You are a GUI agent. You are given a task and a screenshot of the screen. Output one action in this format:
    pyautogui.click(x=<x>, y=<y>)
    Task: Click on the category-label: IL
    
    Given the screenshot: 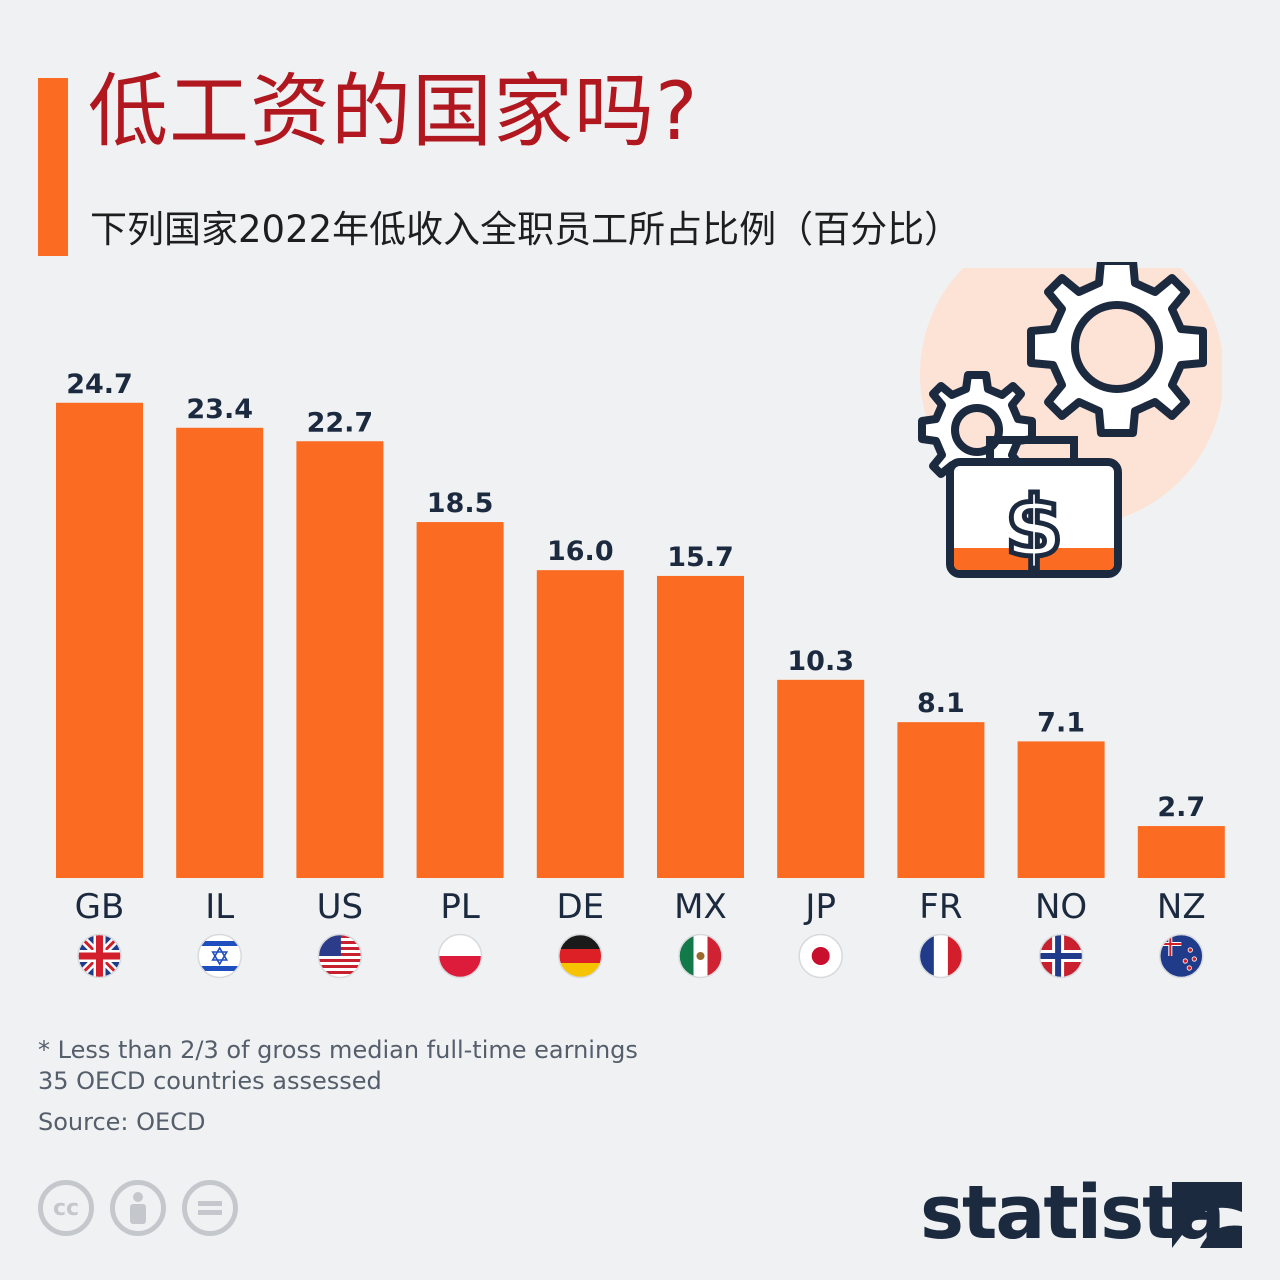 What is the action you would take?
    pyautogui.click(x=219, y=907)
    